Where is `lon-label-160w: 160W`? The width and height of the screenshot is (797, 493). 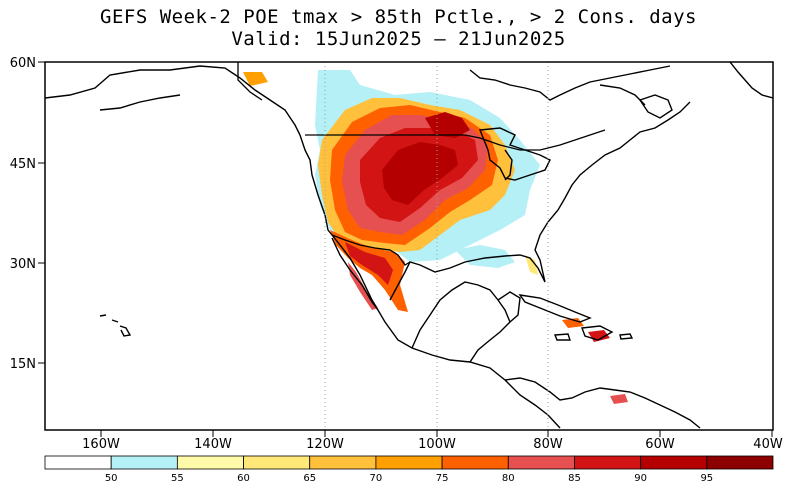
lon-label-160w: 160W is located at coordinates (101, 444).